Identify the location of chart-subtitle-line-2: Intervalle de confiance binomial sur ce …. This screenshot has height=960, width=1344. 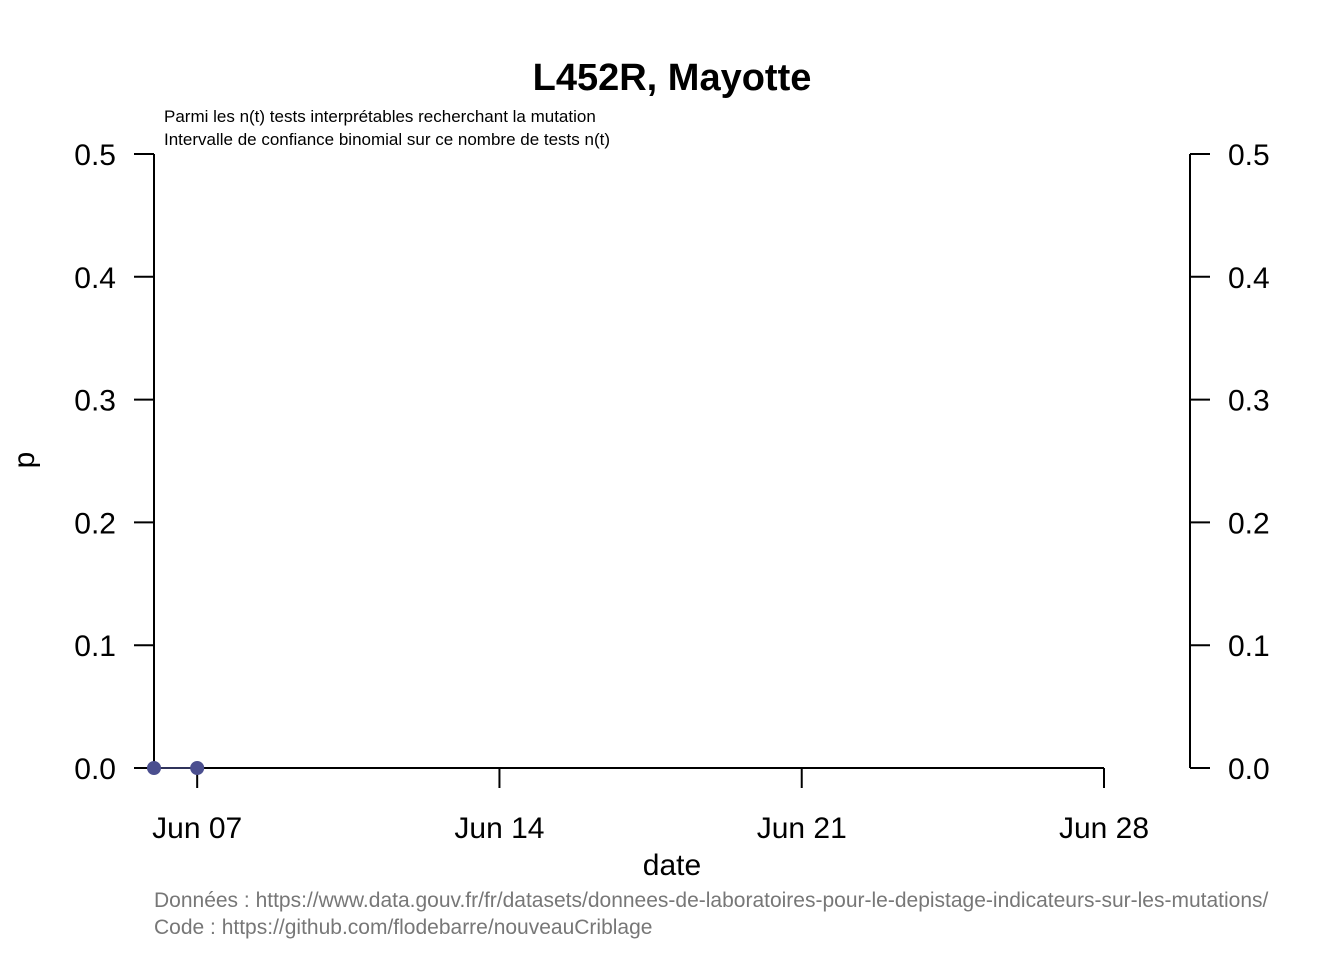
(387, 139).